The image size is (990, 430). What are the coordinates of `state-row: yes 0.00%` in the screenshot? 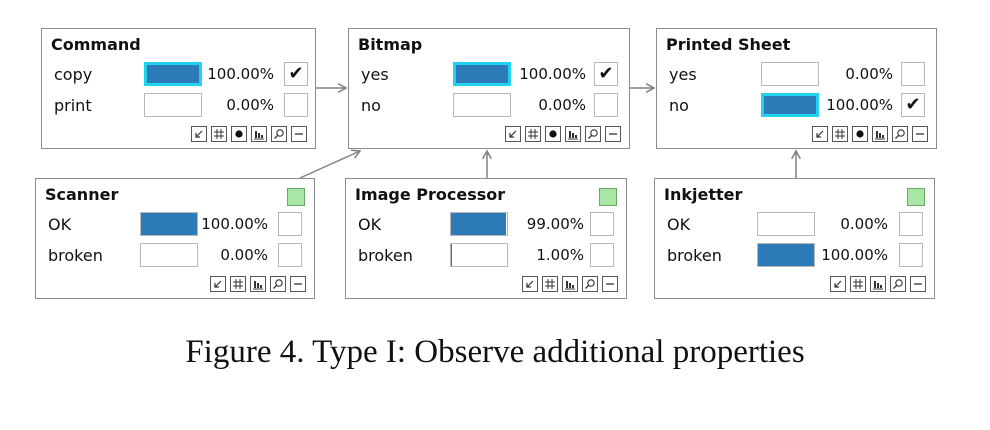 It's located at (796, 75).